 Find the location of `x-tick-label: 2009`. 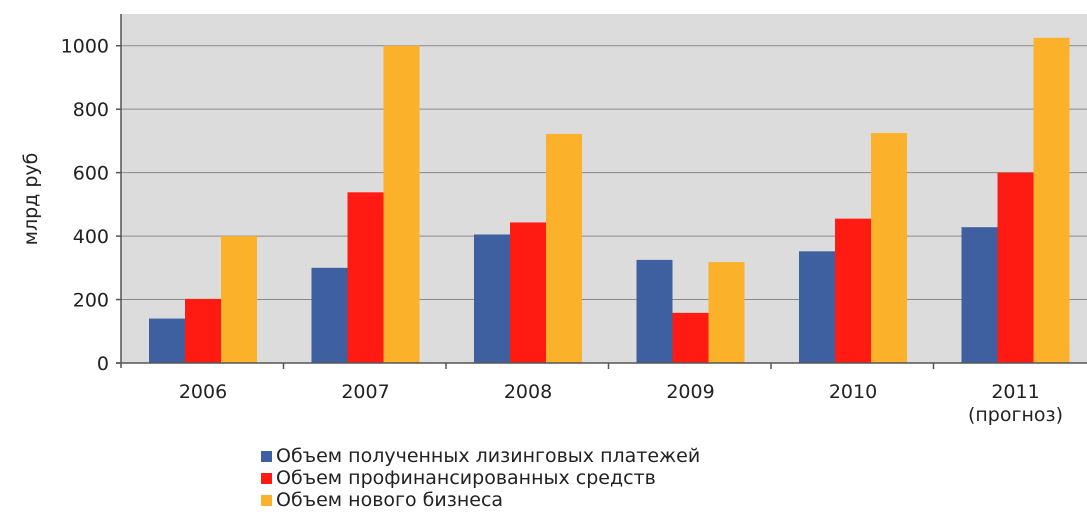

x-tick-label: 2009 is located at coordinates (690, 392).